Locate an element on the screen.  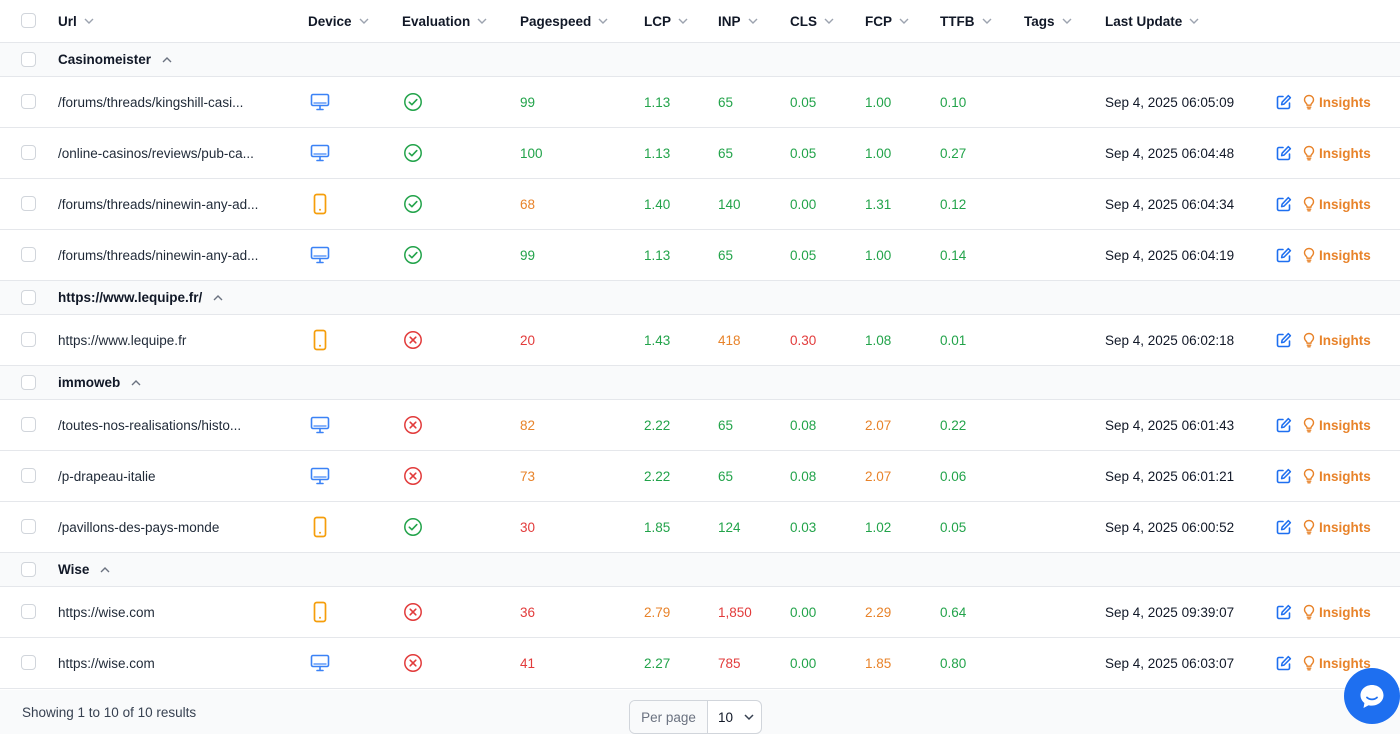
last-update-value: Sep 4, 2025 06:00:52 is located at coordinates (1170, 527).